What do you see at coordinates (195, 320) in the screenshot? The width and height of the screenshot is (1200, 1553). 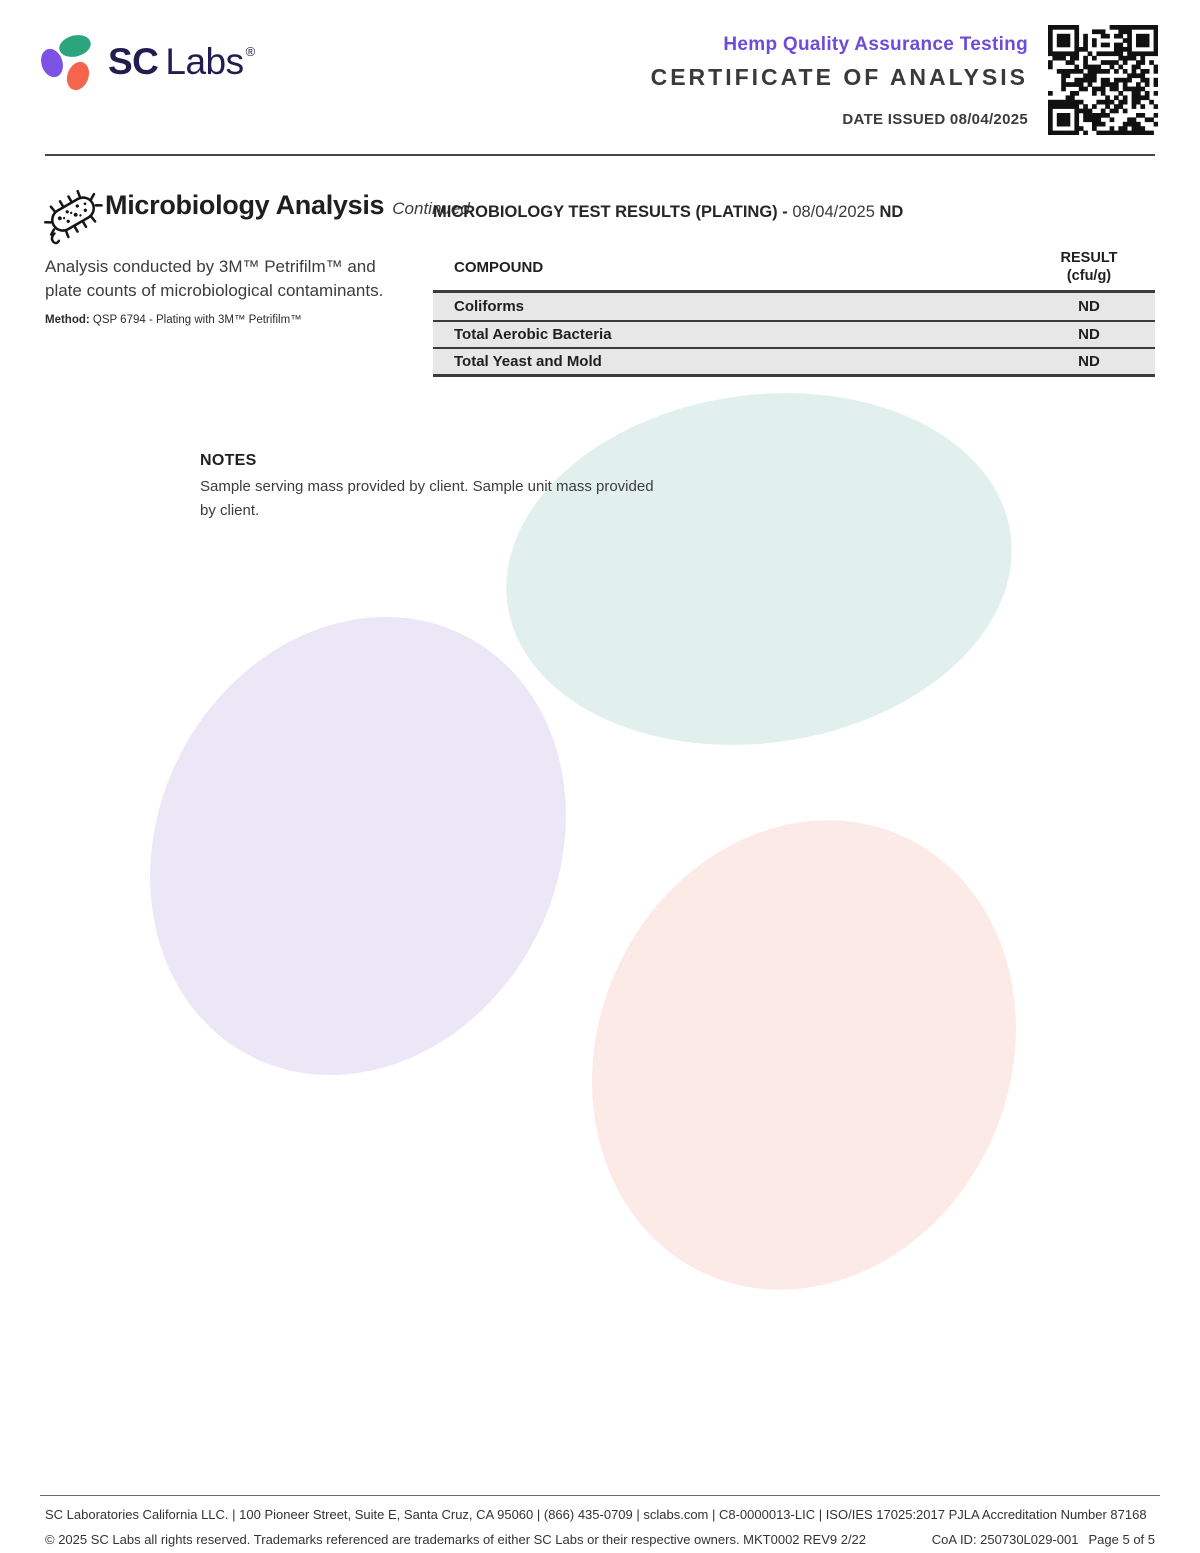 I see `method-value: QSP 6794 - Plating with 3M™ Petrifilm™` at bounding box center [195, 320].